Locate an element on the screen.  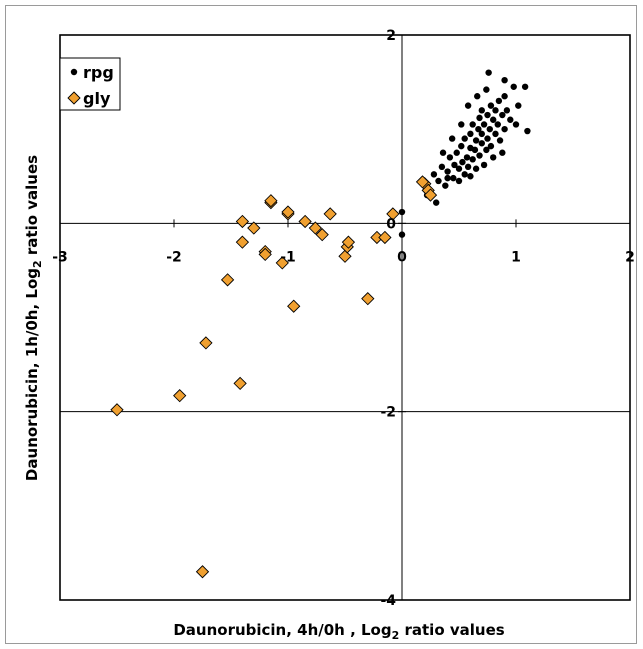
y-tick-label: 2 is located at coordinates (391, 36).